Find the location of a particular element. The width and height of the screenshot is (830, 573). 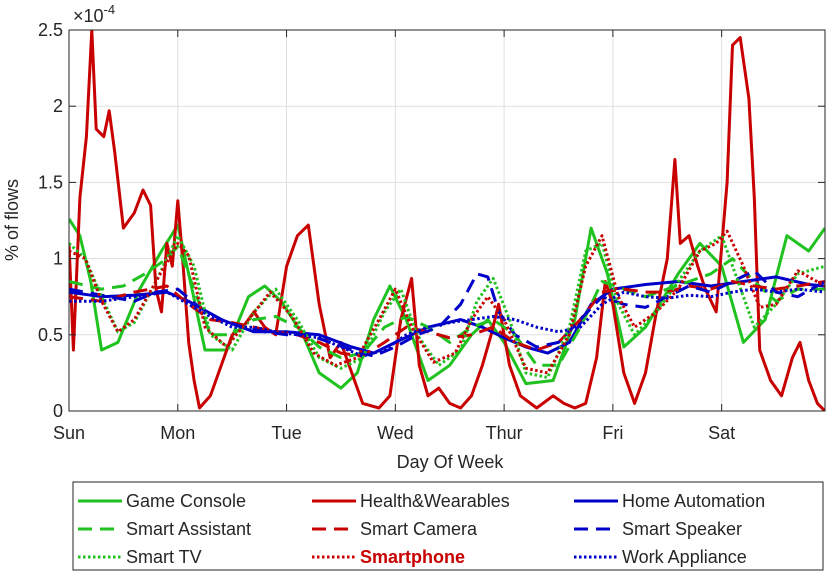

legend-box is located at coordinates (448, 526).